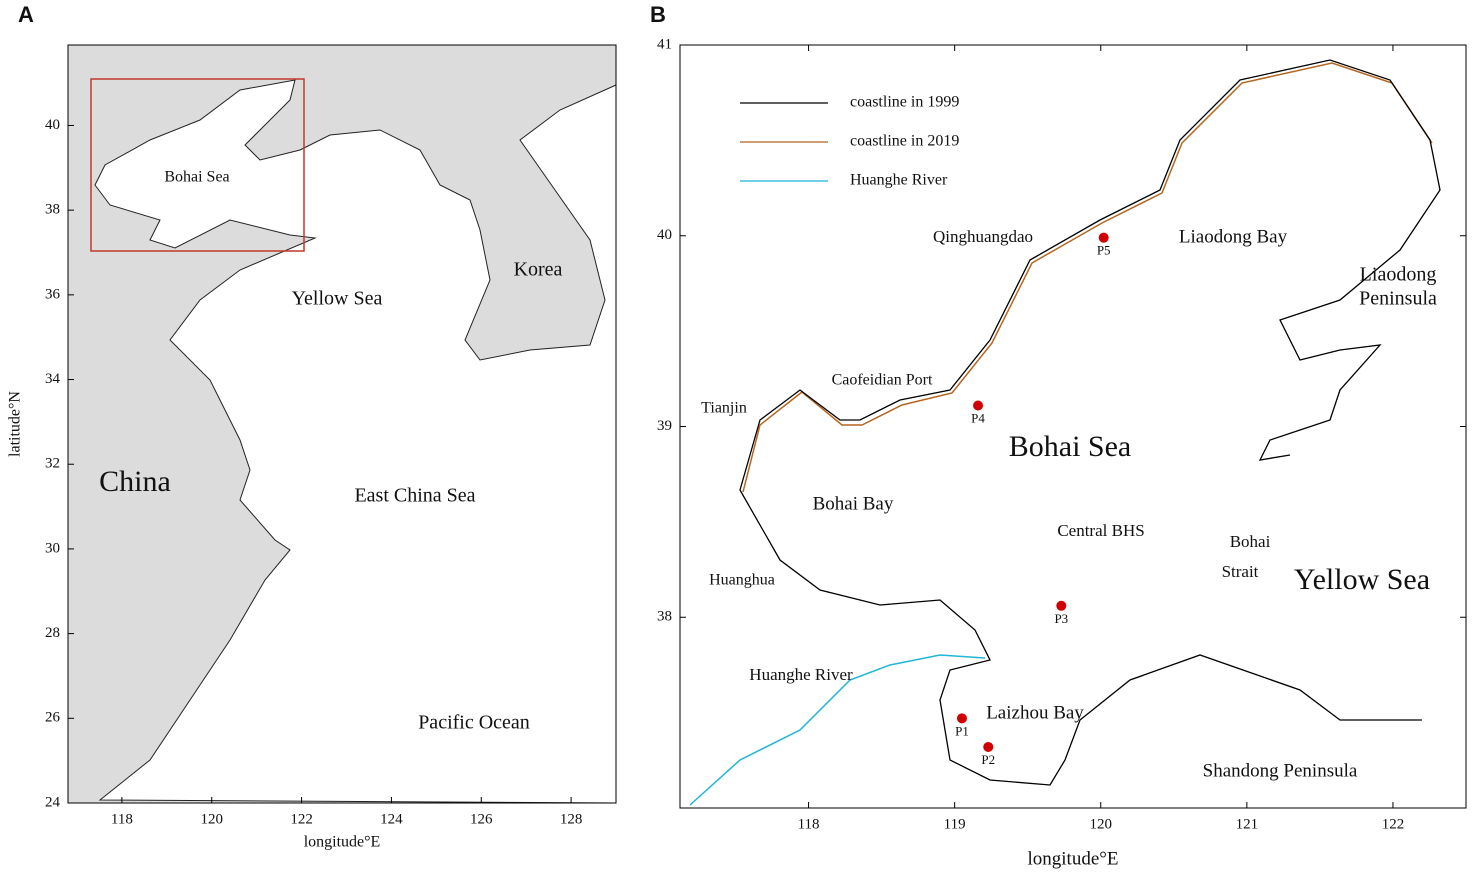  I want to click on panel-label: A, so click(26, 14).